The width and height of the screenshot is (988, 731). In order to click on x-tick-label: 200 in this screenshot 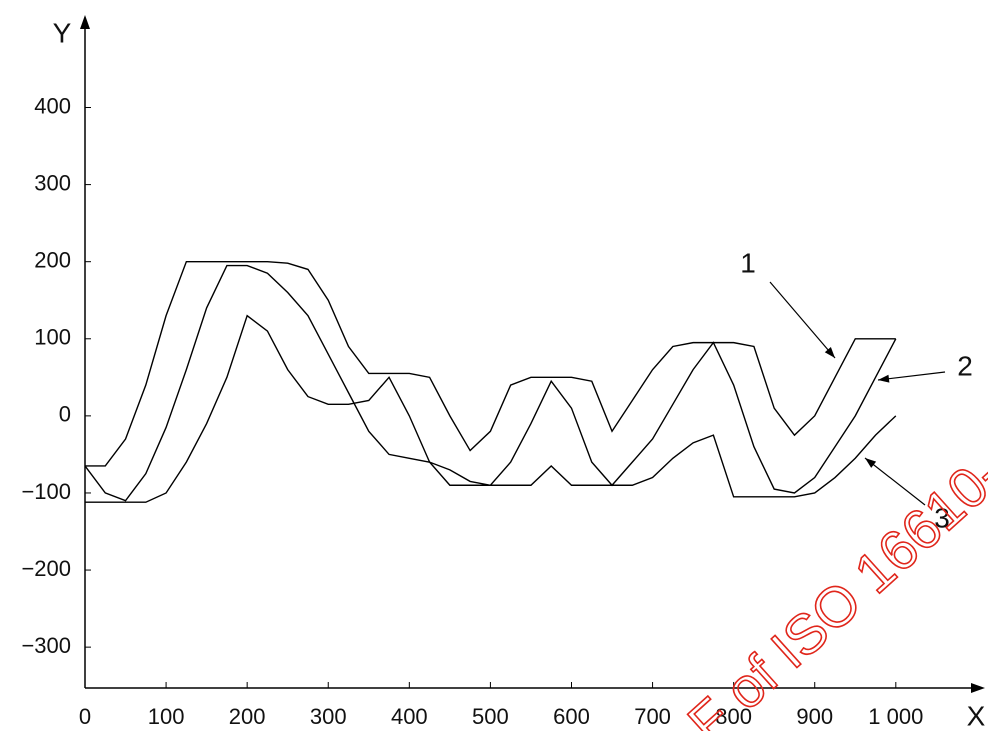, I will do `click(247, 716)`.